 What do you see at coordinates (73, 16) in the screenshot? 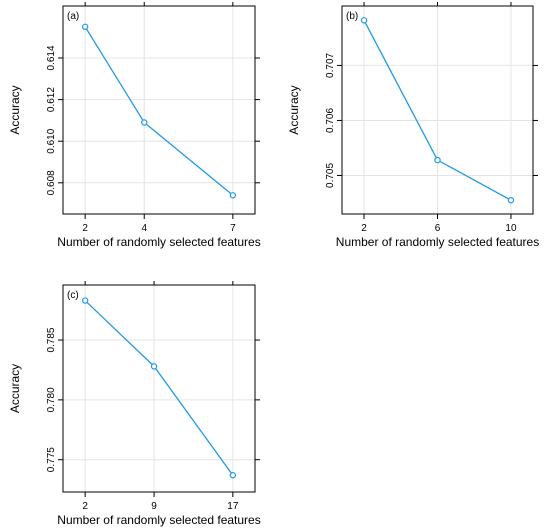
I see `panel-label: (a)` at bounding box center [73, 16].